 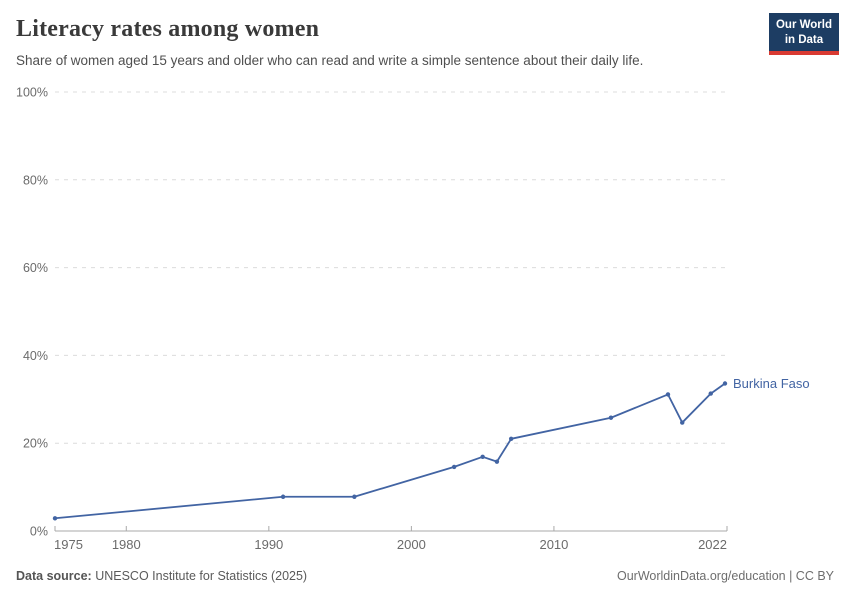 What do you see at coordinates (35, 268) in the screenshot?
I see `y-tick-label-60: 60%` at bounding box center [35, 268].